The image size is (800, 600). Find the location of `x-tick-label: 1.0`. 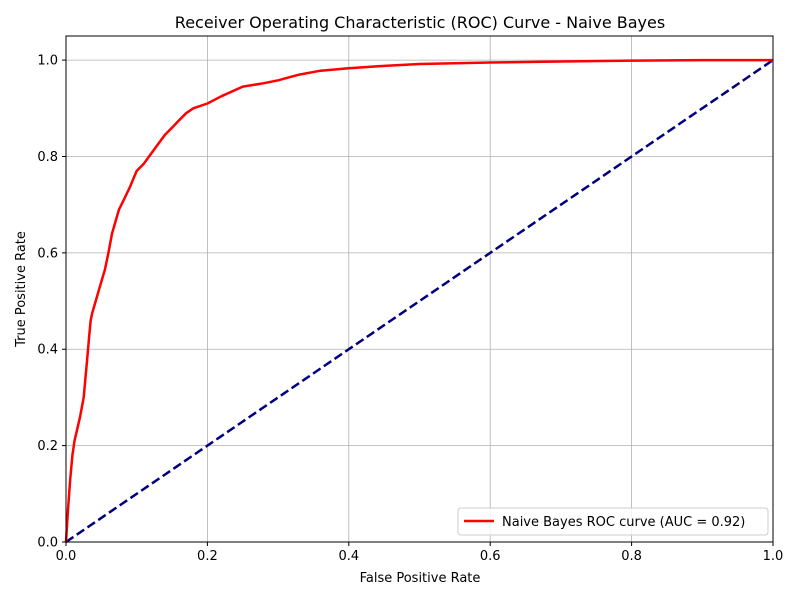

x-tick-label: 1.0 is located at coordinates (773, 556).